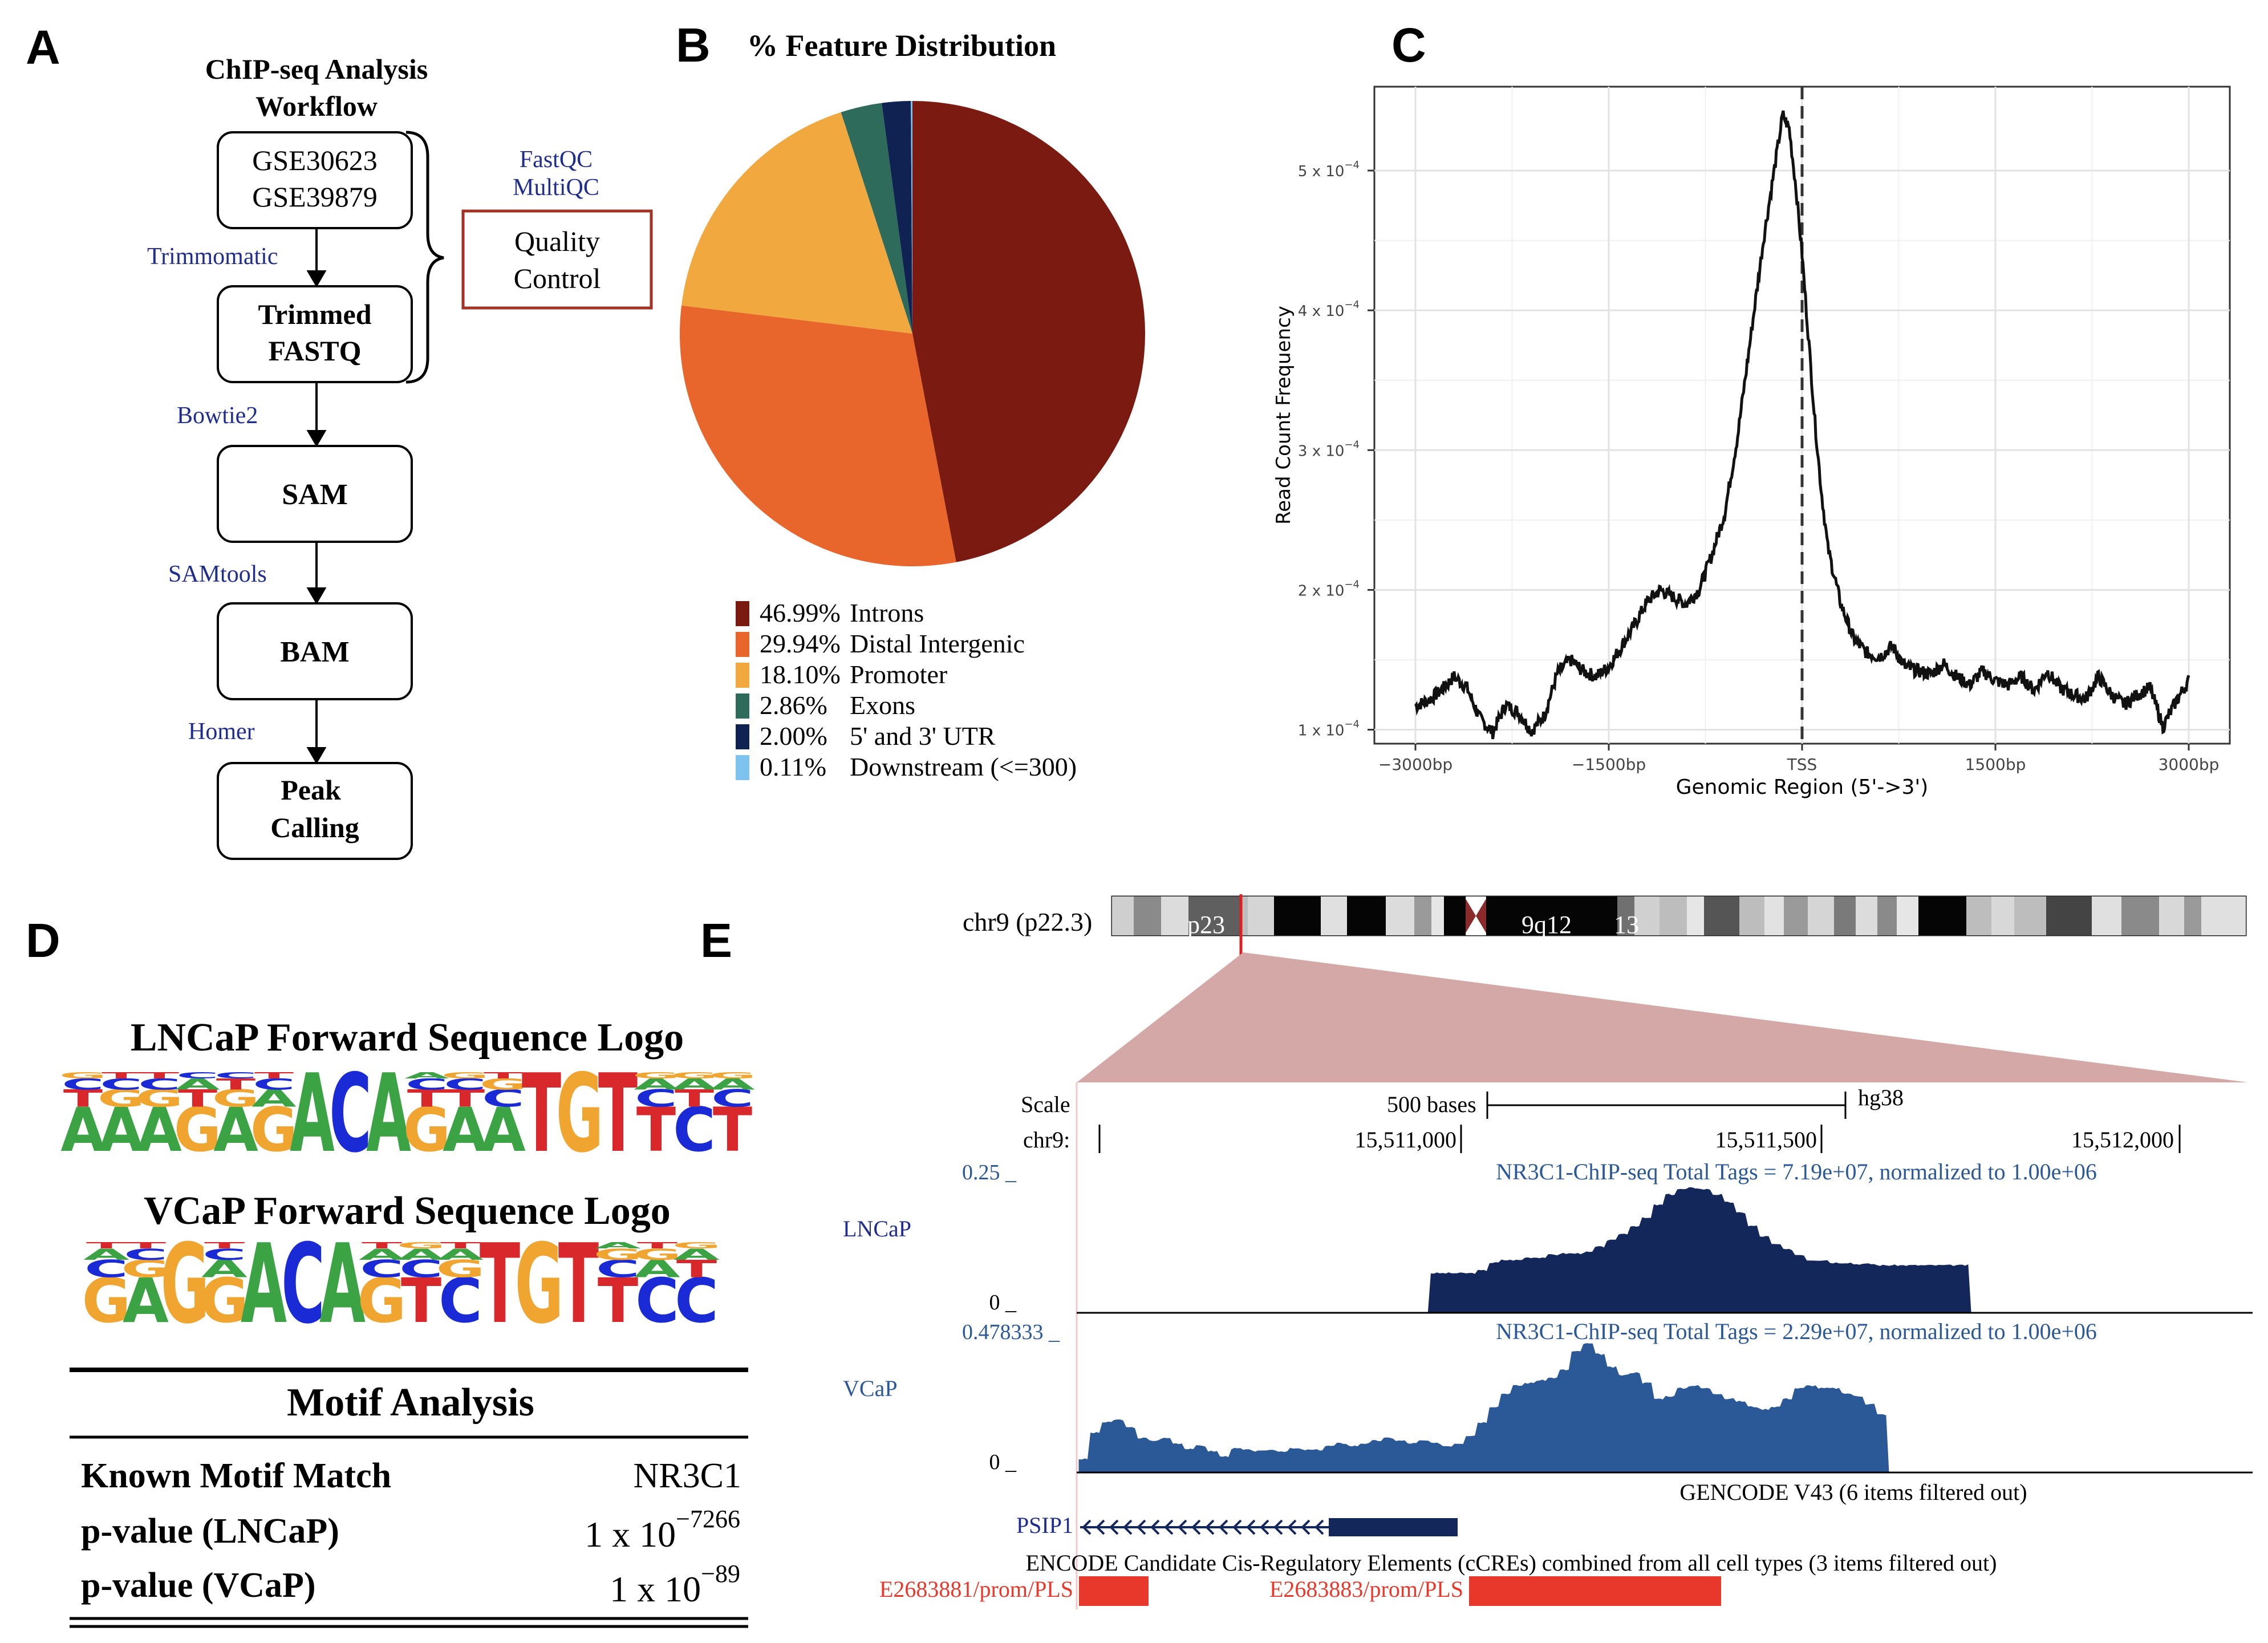 Image resolution: width=2268 pixels, height=1643 pixels. I want to click on chromosome-ideogram, so click(1679, 915).